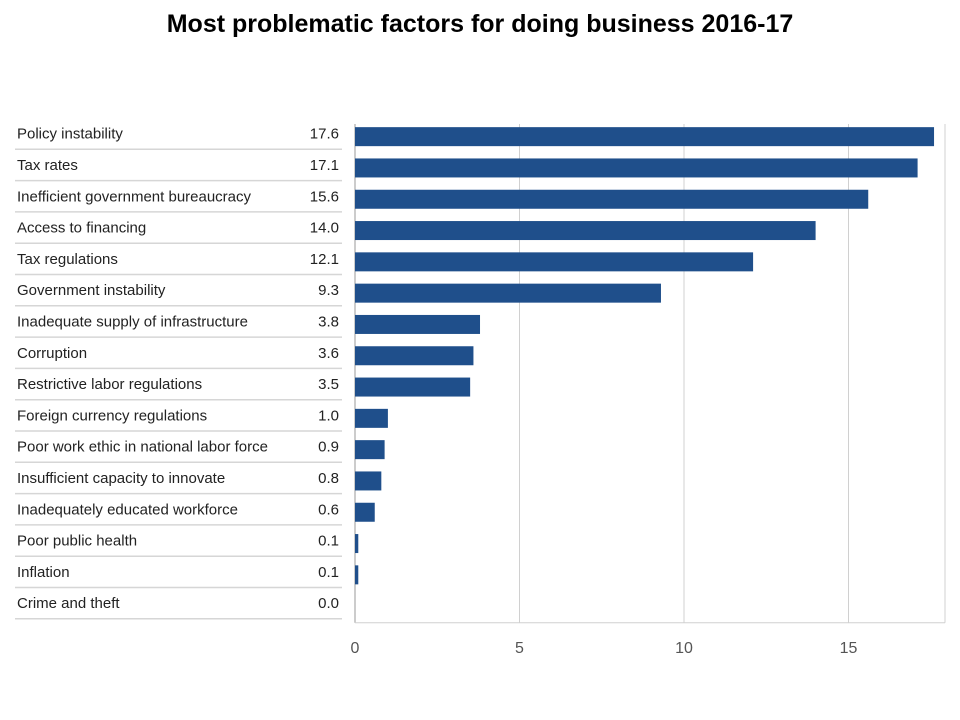  I want to click on category-label: Corruption, so click(52, 353).